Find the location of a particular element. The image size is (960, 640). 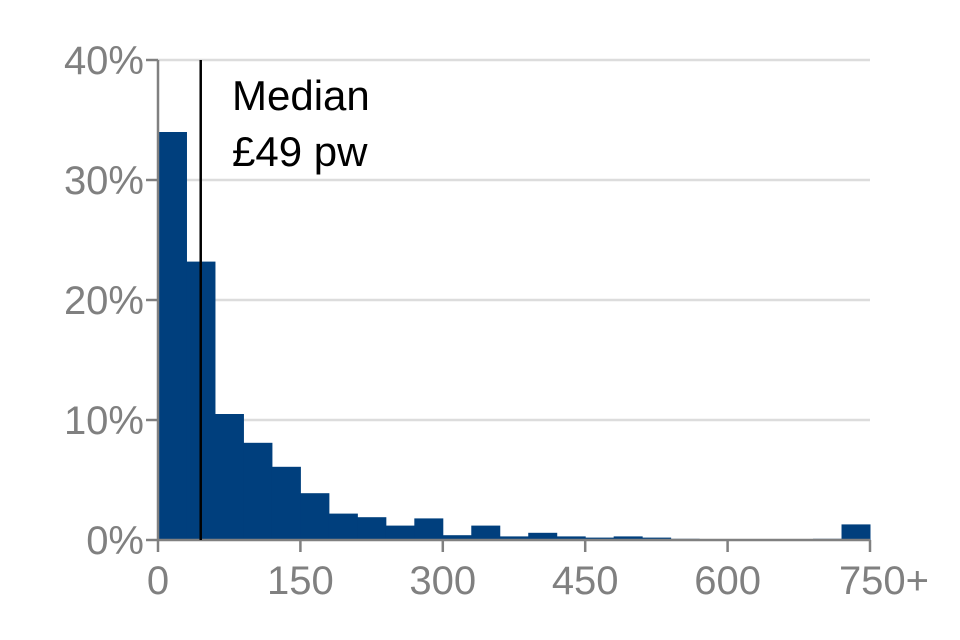

median-label: Median is located at coordinates (301, 95).